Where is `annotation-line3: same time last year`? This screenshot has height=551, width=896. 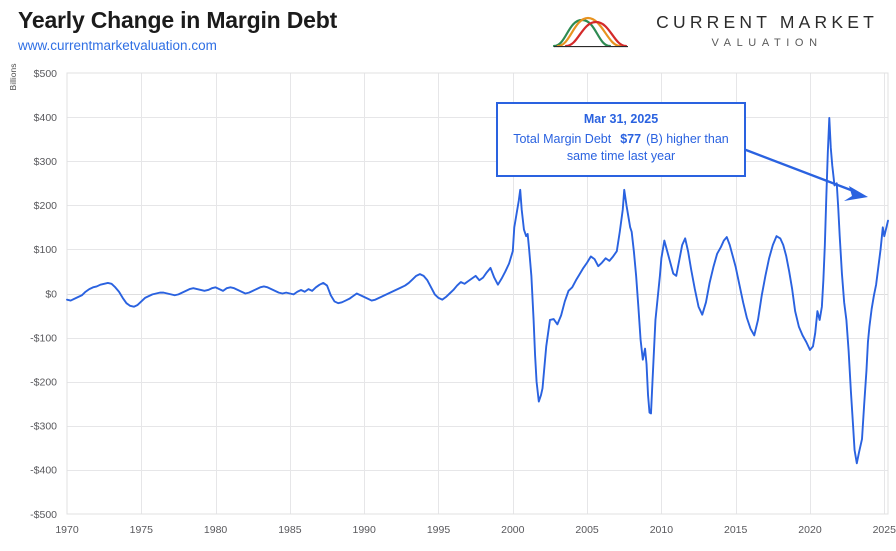
annotation-line3: same time last year is located at coordinates (621, 156).